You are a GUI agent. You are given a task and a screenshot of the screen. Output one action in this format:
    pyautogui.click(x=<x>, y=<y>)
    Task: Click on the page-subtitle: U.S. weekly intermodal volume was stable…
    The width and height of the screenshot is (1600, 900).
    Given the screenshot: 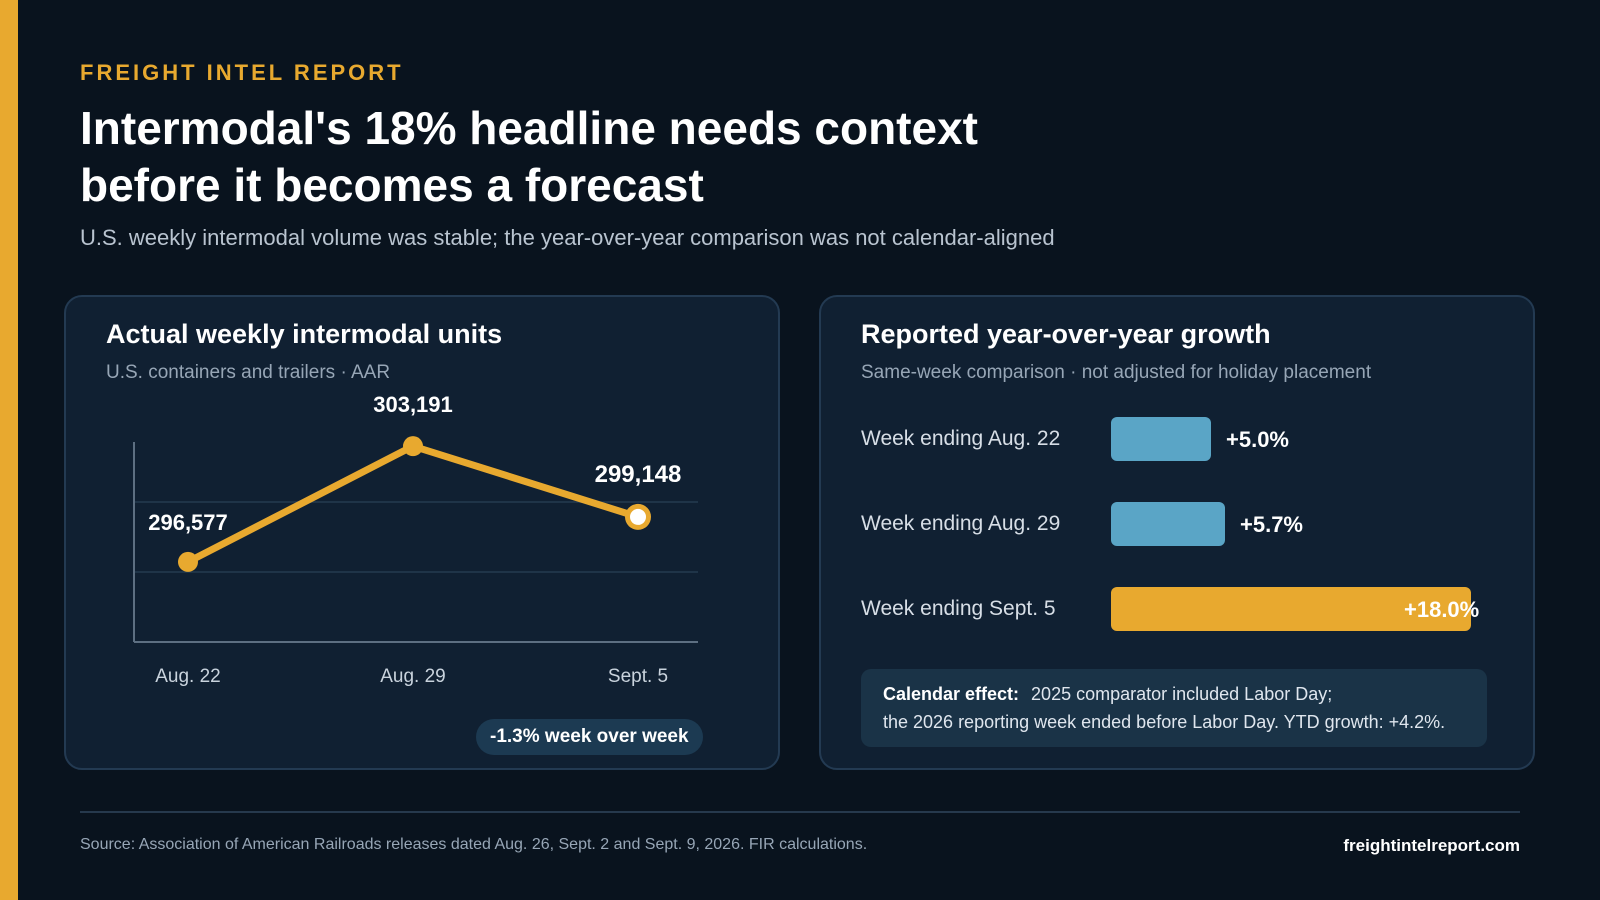 What is the action you would take?
    pyautogui.click(x=567, y=237)
    